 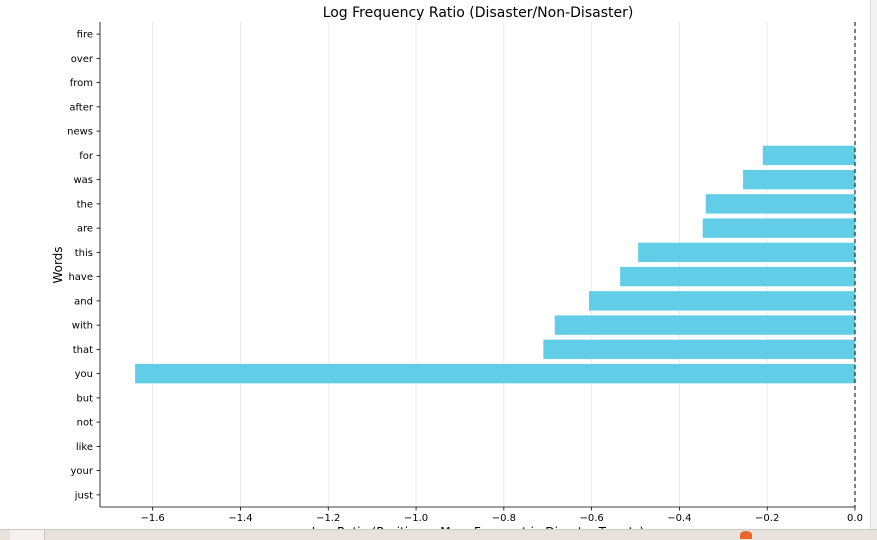 What do you see at coordinates (416, 518) in the screenshot?
I see `x-tick-label: −1.0` at bounding box center [416, 518].